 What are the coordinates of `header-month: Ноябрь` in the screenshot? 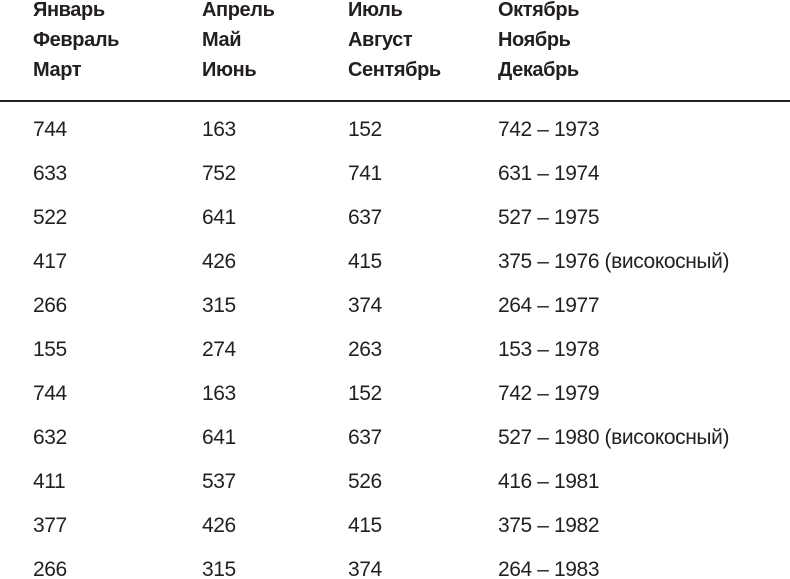 It's located at (534, 40).